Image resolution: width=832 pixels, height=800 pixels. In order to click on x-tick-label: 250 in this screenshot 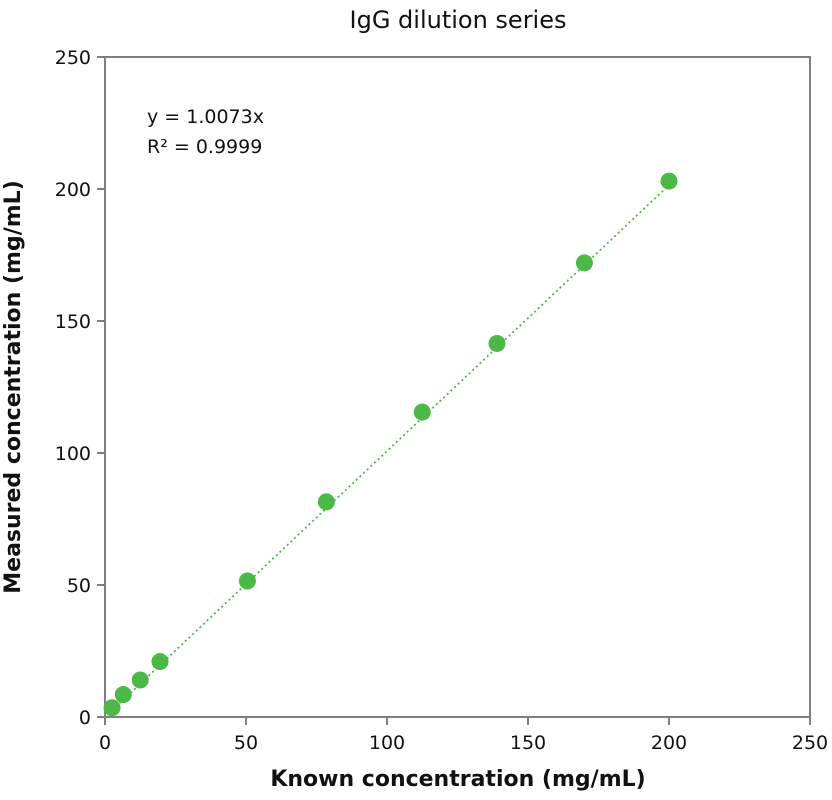, I will do `click(810, 743)`.